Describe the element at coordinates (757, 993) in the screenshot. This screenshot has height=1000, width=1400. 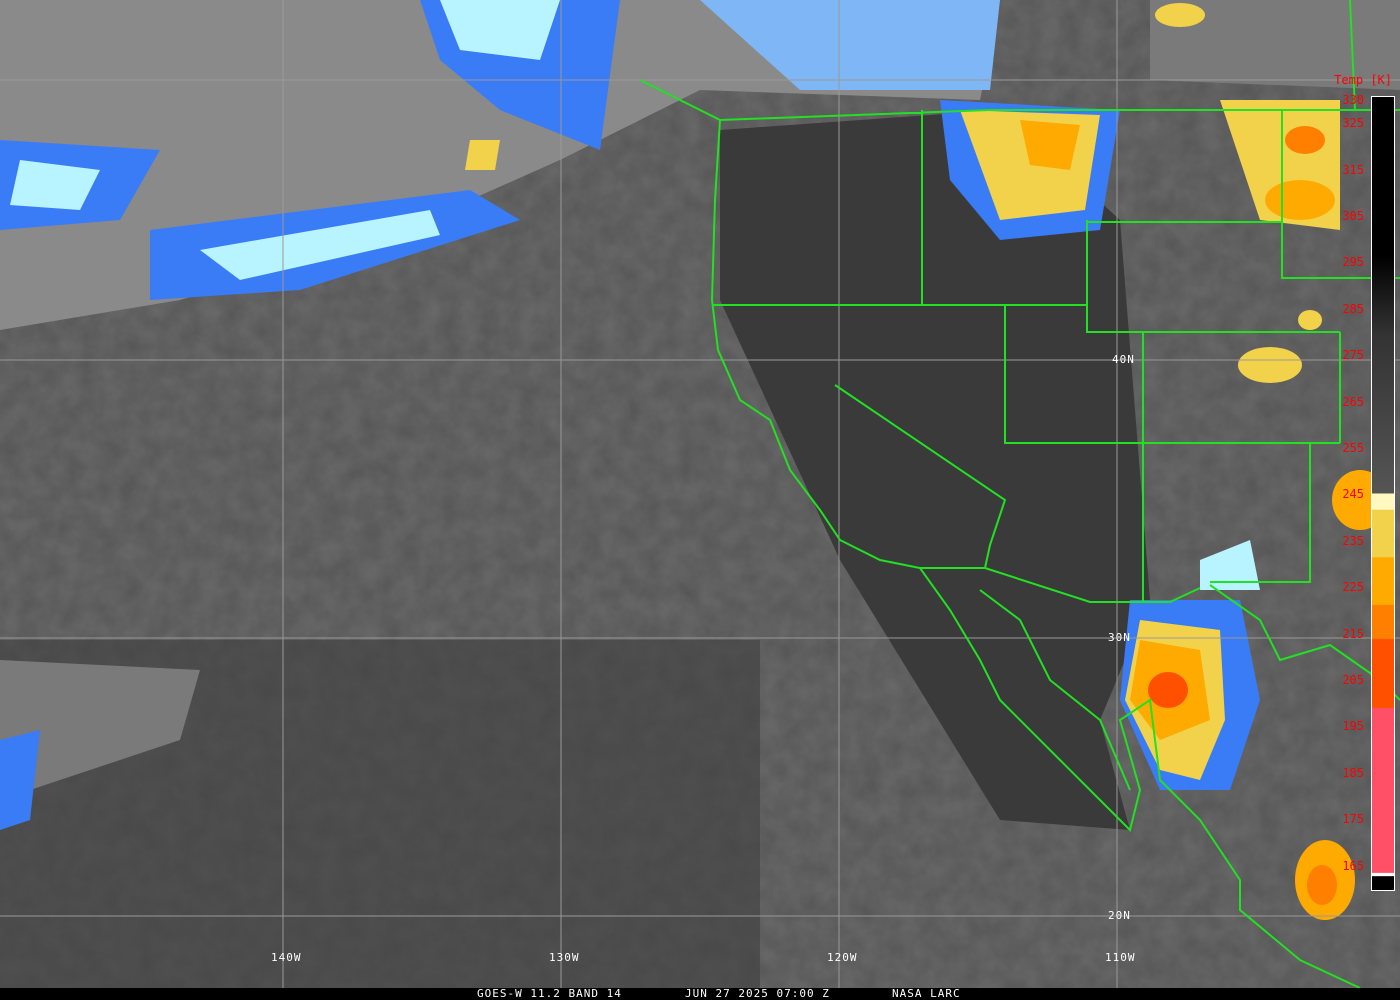
I see `caption-datetime: JUN 27 2025 07:00 Z` at that location.